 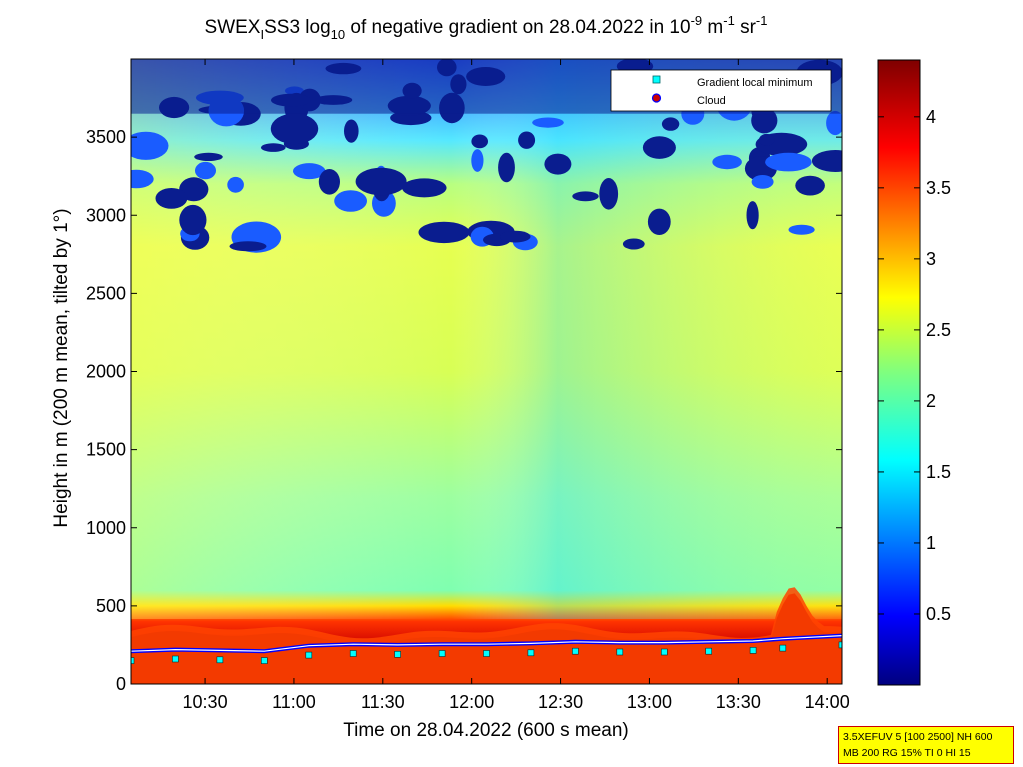 What do you see at coordinates (486, 730) in the screenshot?
I see `x-axis-label: Time on 28.04.2022 (600 s mean)` at bounding box center [486, 730].